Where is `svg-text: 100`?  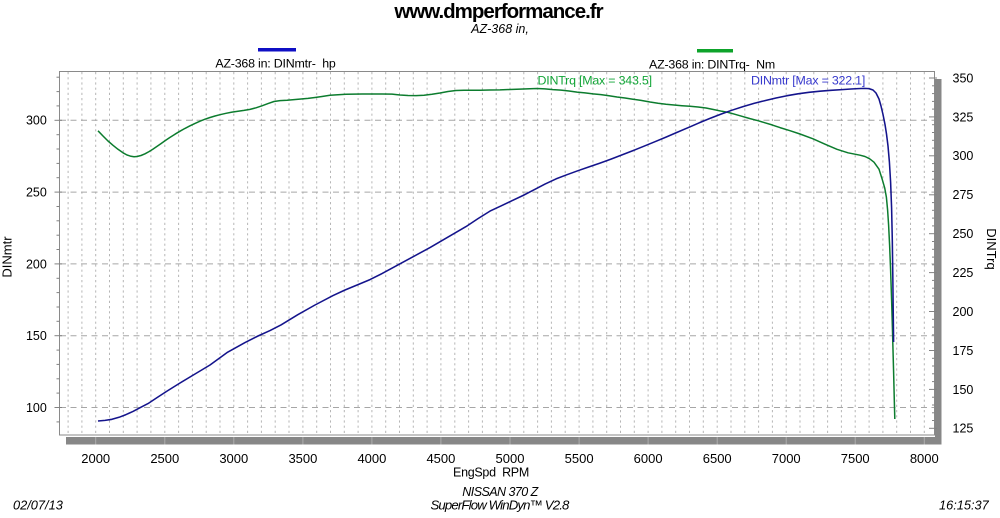
svg-text: 100 is located at coordinates (36, 408).